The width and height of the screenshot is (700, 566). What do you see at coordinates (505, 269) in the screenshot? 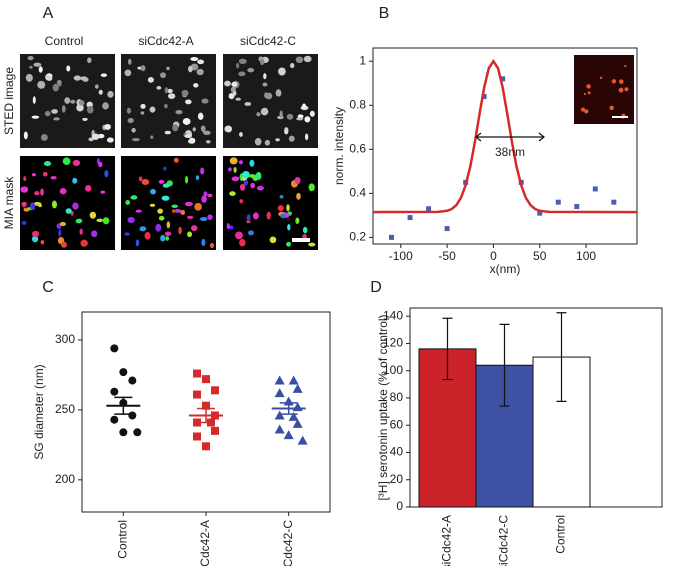
I see `x-axis-label: x(nm)` at bounding box center [505, 269].